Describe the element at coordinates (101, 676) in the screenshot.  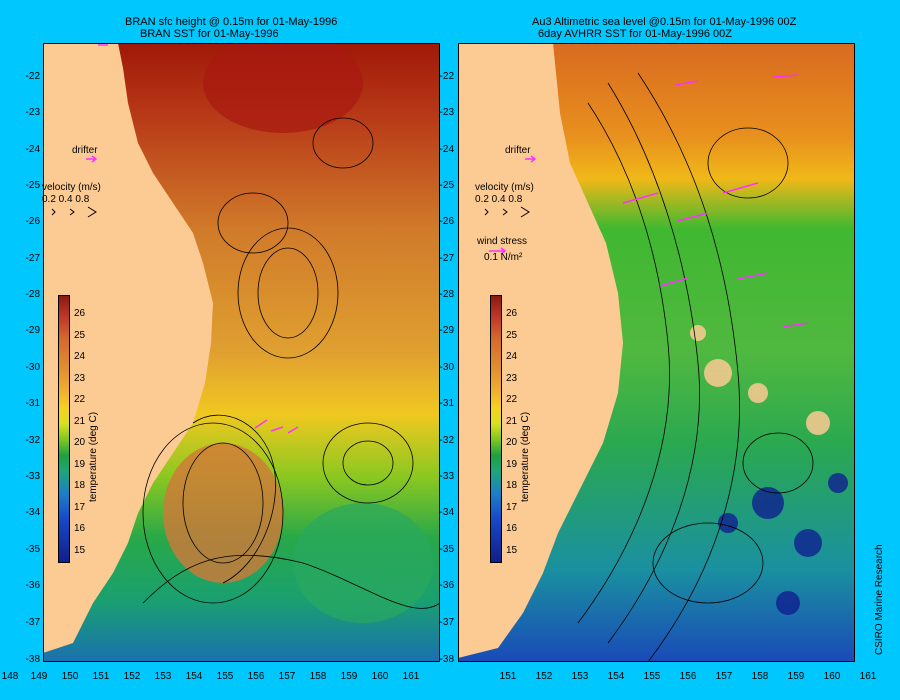
I see `x-tick-left: 151` at that location.